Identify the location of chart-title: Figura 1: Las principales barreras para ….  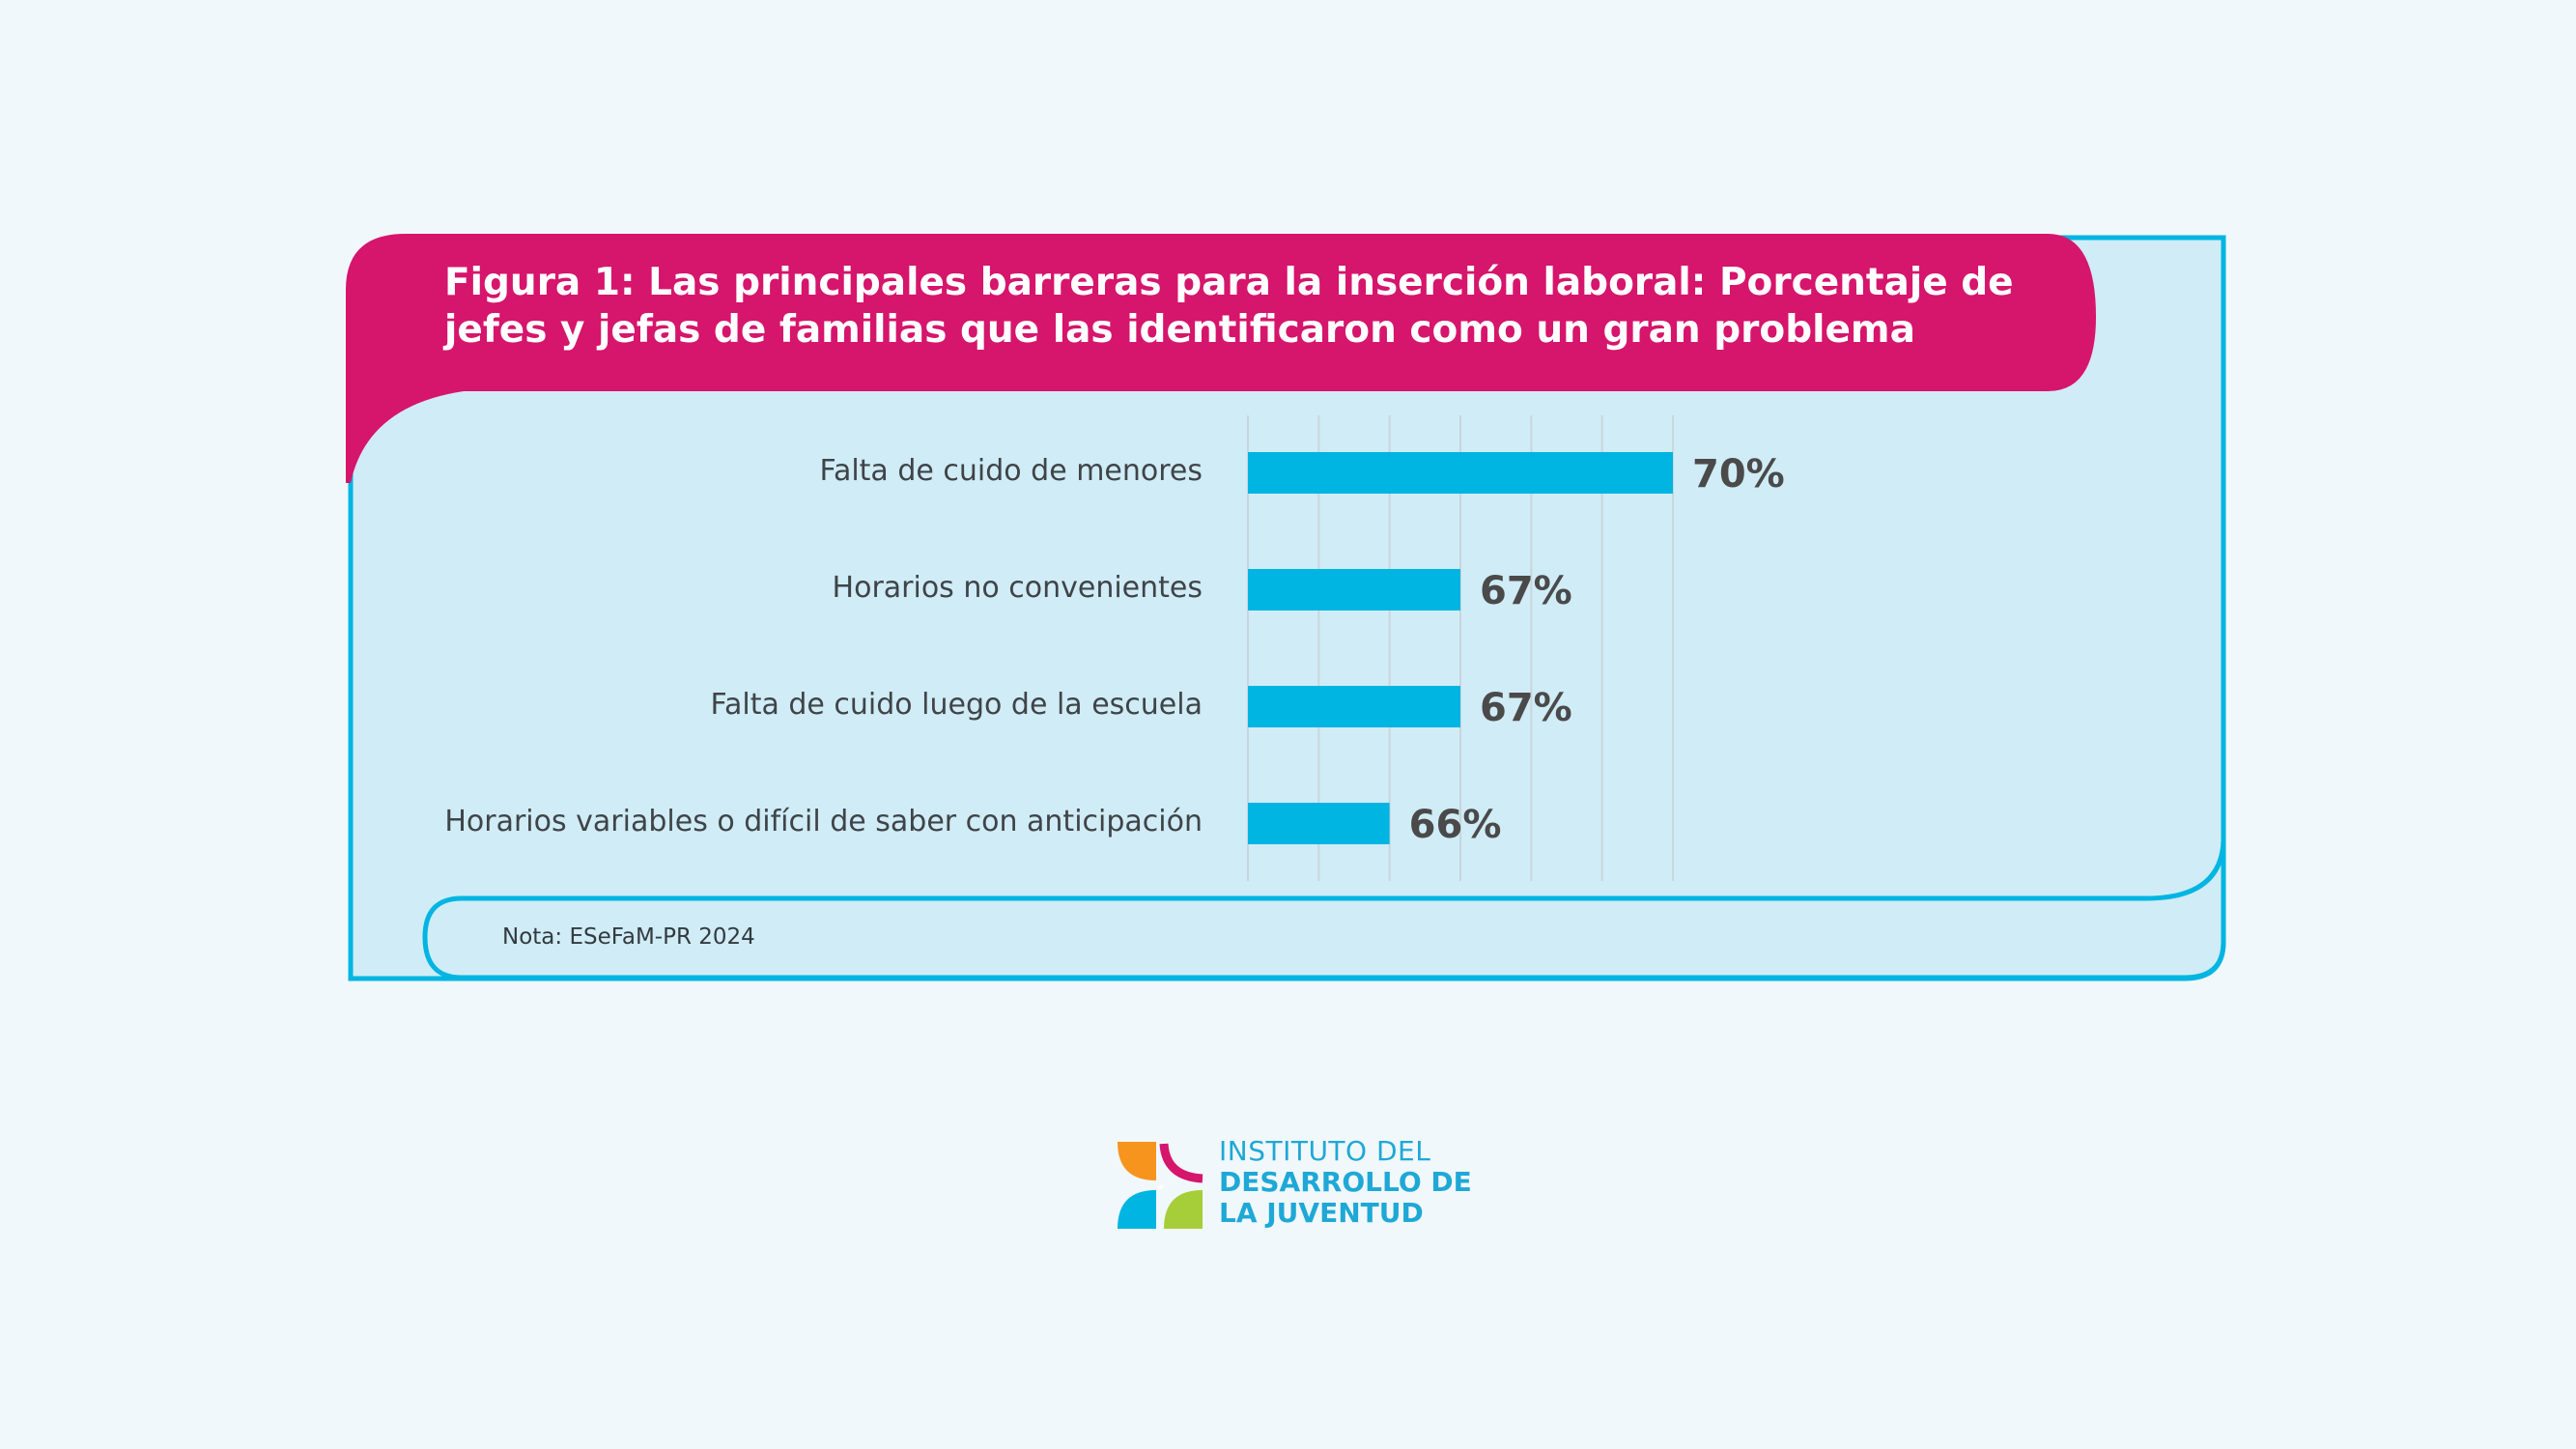
(1229, 307).